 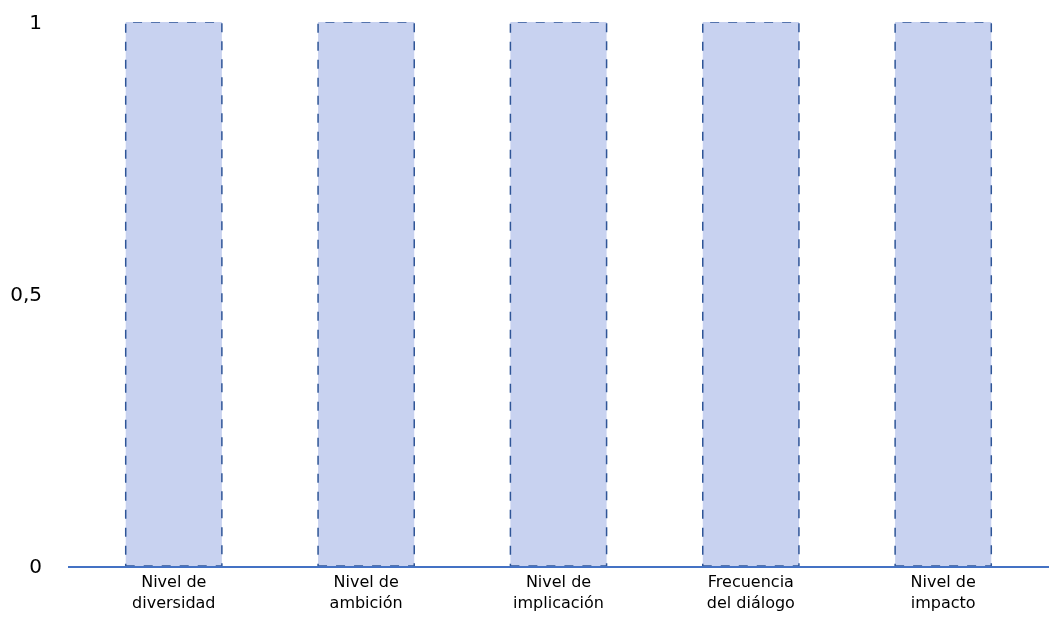 I want to click on x-tick-label: Nivel de ambición, so click(x=366, y=592).